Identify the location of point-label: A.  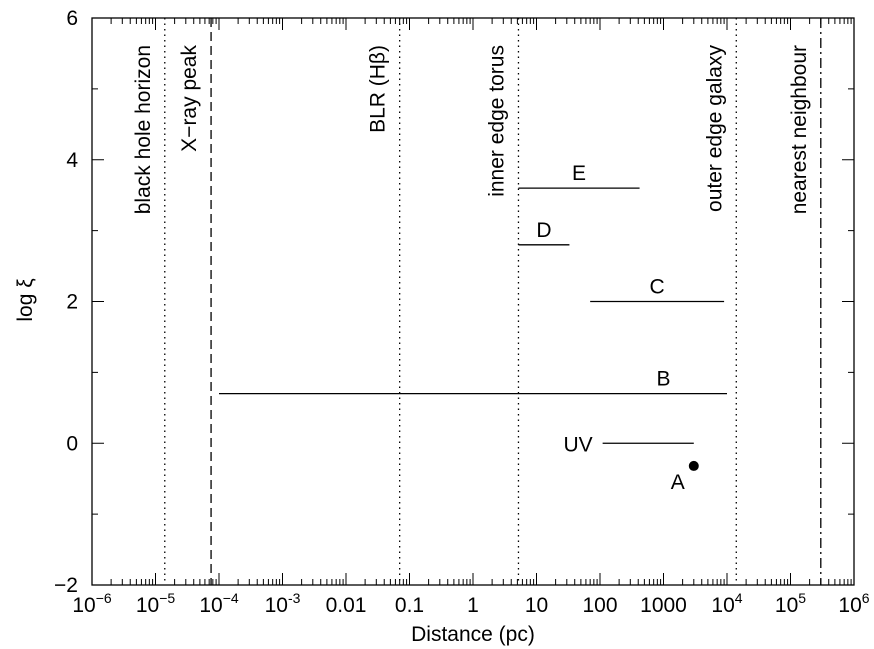
(678, 482).